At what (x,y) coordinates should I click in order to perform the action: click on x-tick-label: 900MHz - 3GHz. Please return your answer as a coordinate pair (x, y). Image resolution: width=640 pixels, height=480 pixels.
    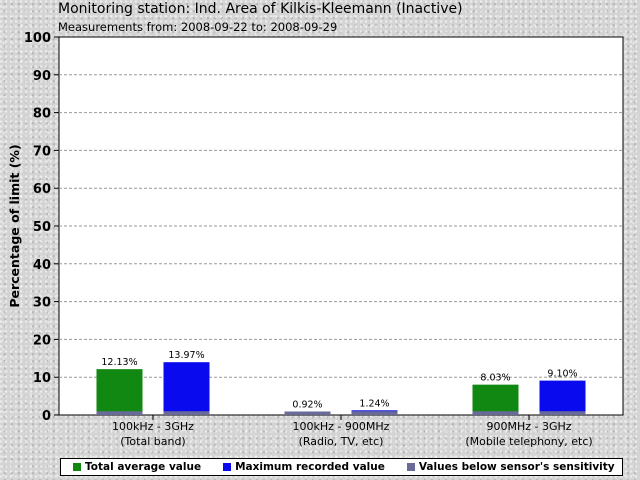
    Looking at the image, I should click on (528, 426).